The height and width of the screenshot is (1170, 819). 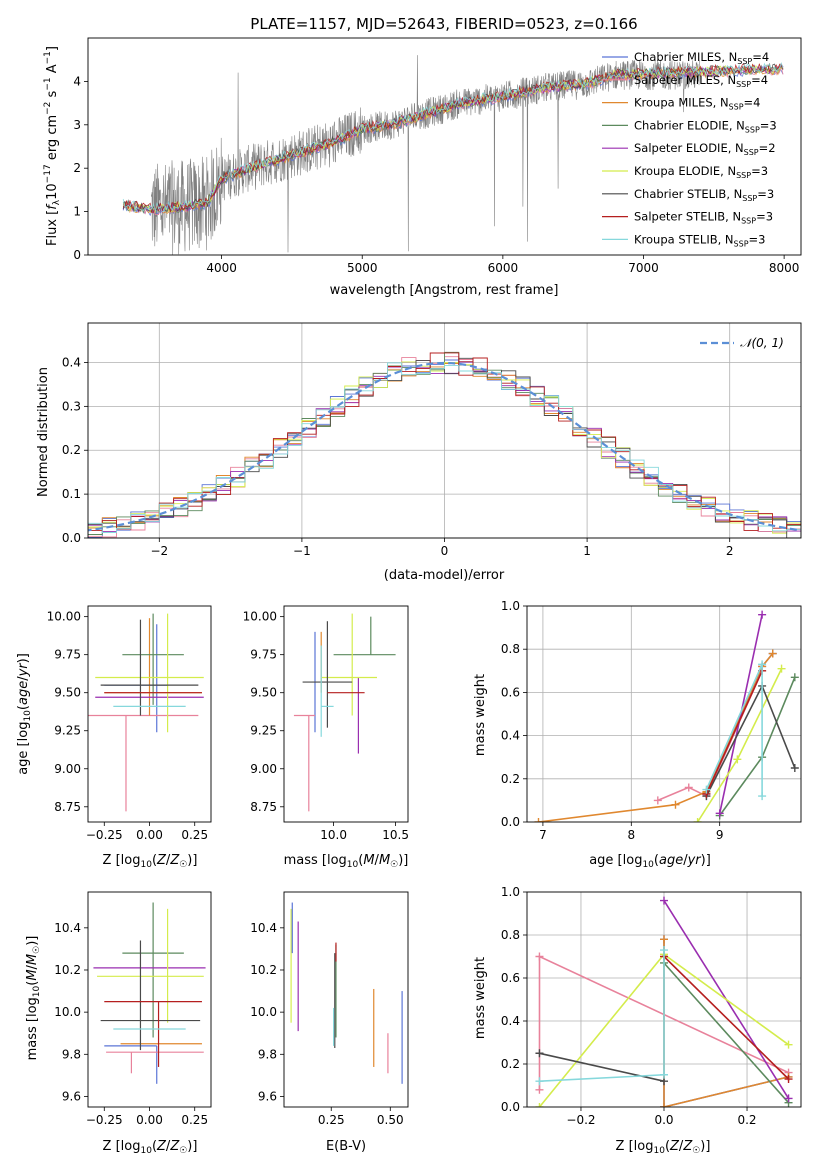 I want to click on residuals-ytick-label: 0.4, so click(x=71, y=362).